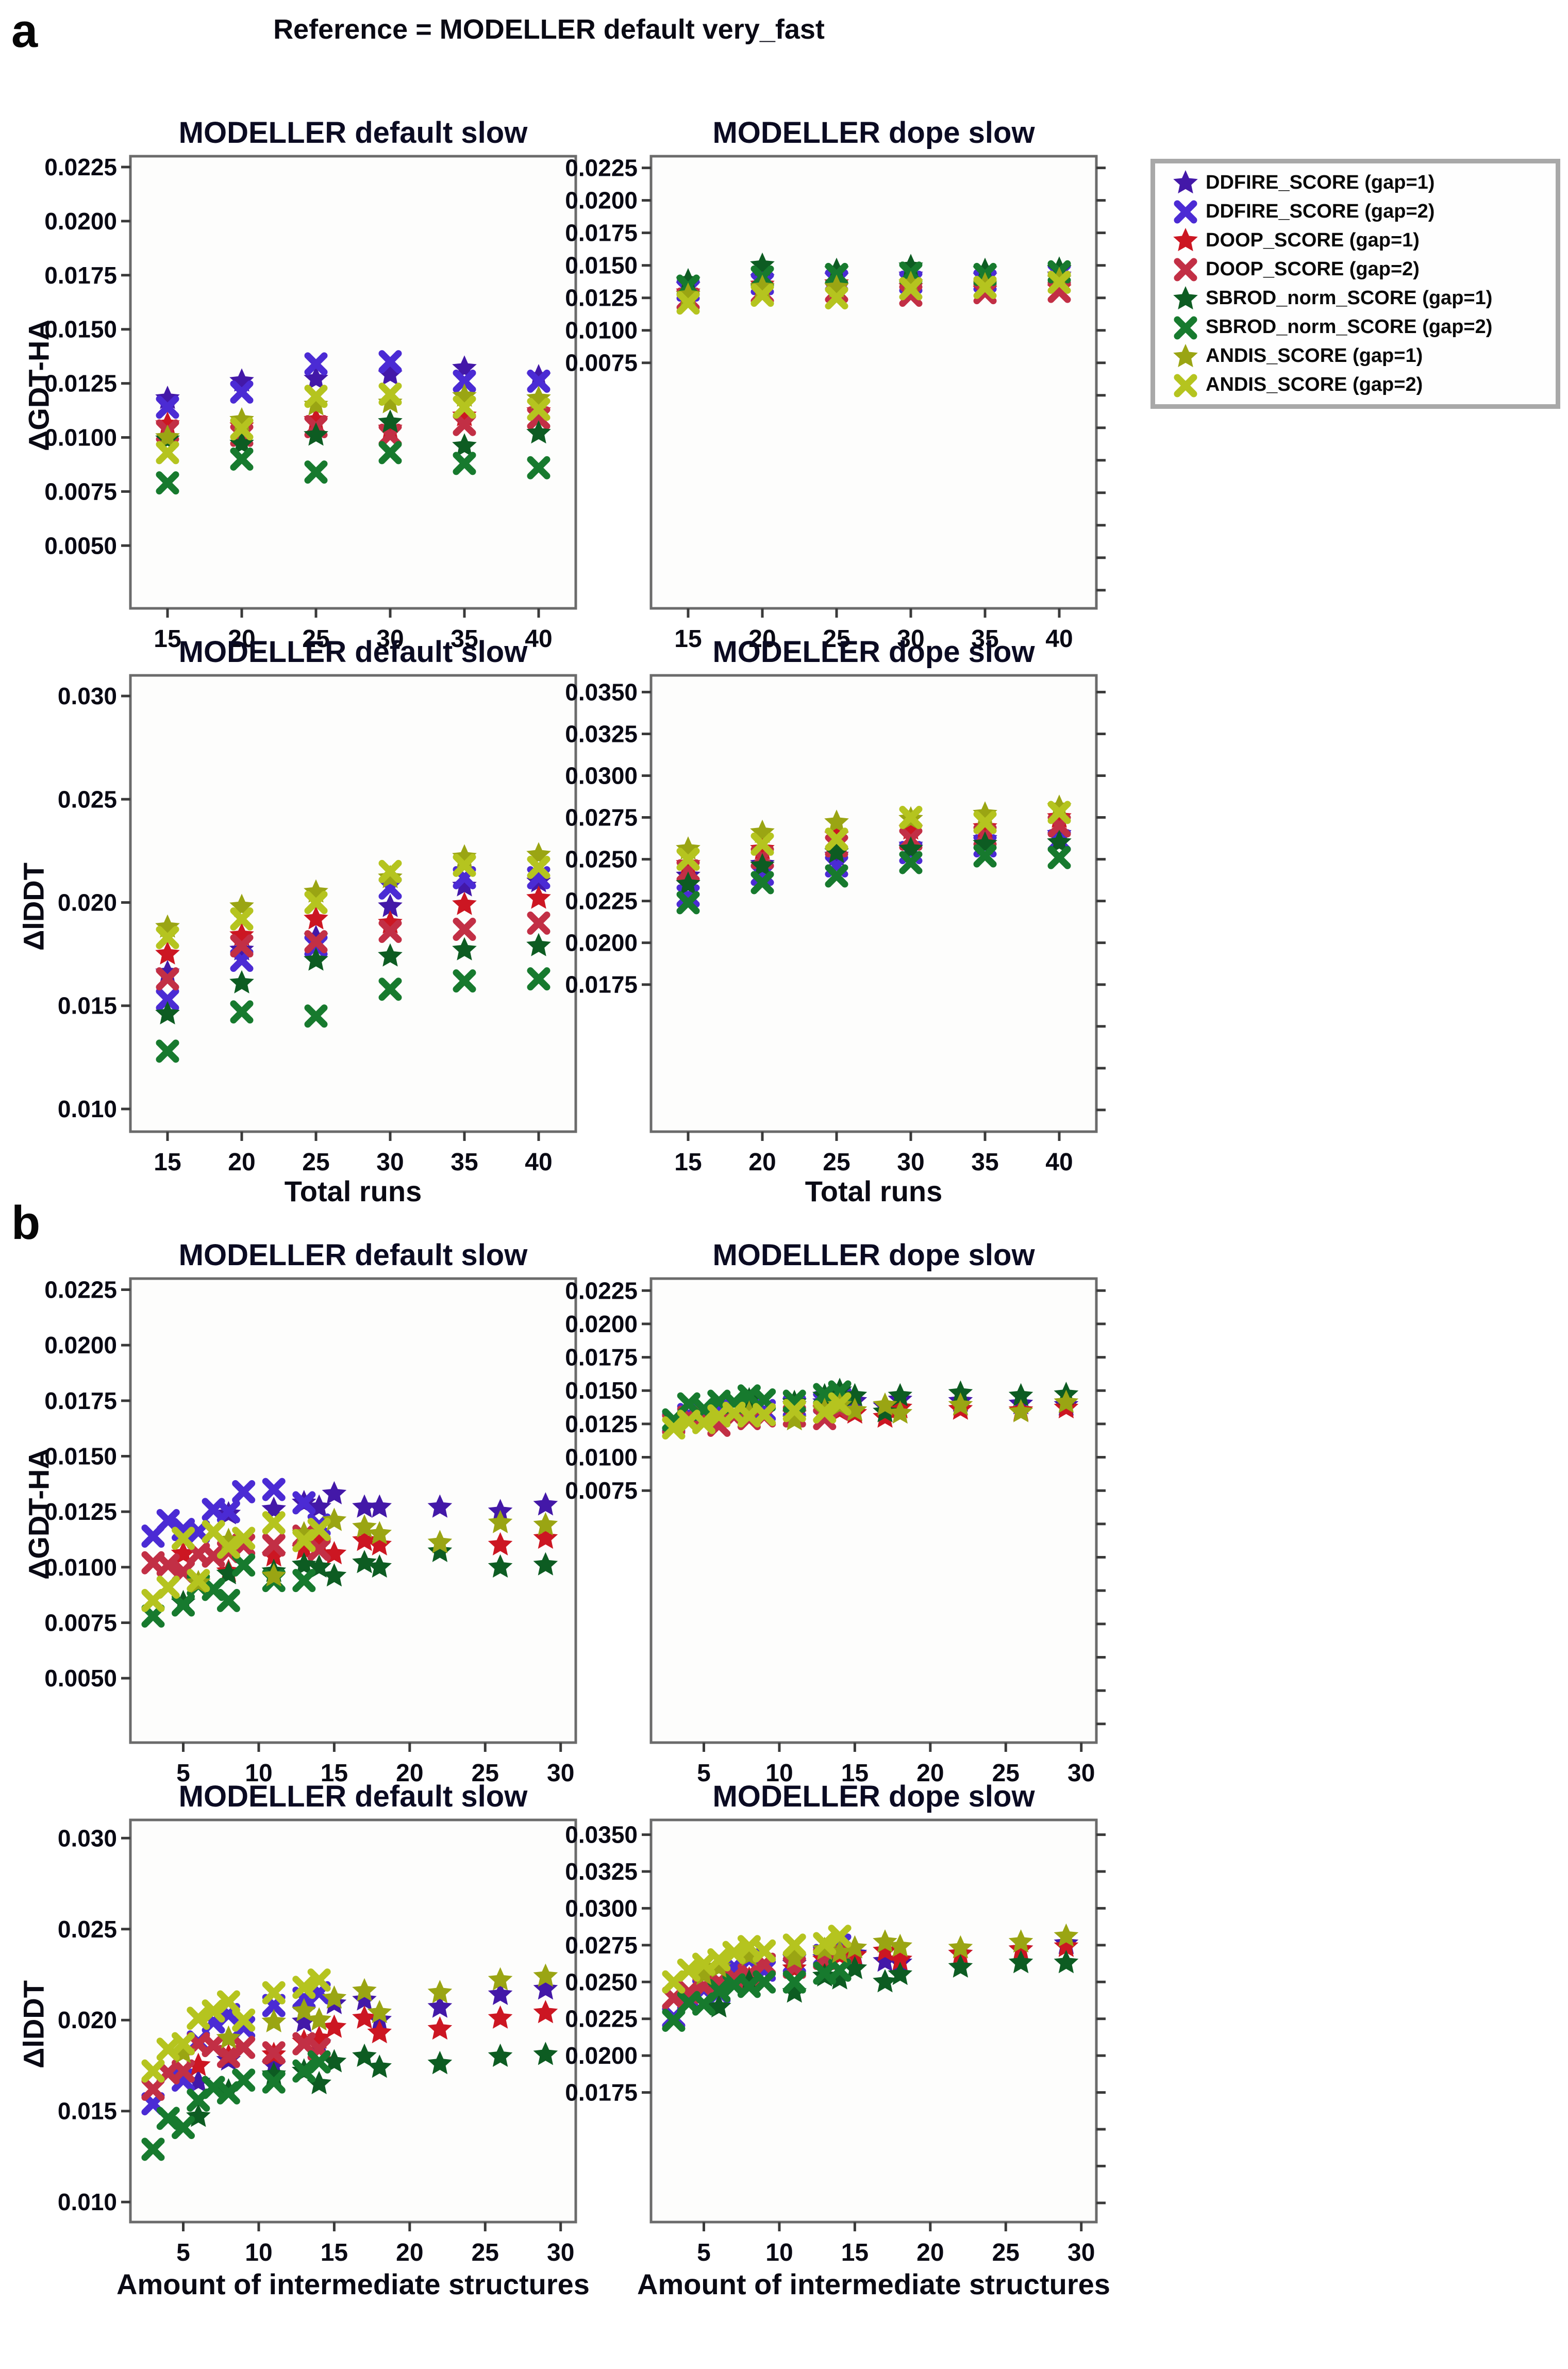 The width and height of the screenshot is (1568, 2369). I want to click on svg-text: 0.0050, so click(80, 545).